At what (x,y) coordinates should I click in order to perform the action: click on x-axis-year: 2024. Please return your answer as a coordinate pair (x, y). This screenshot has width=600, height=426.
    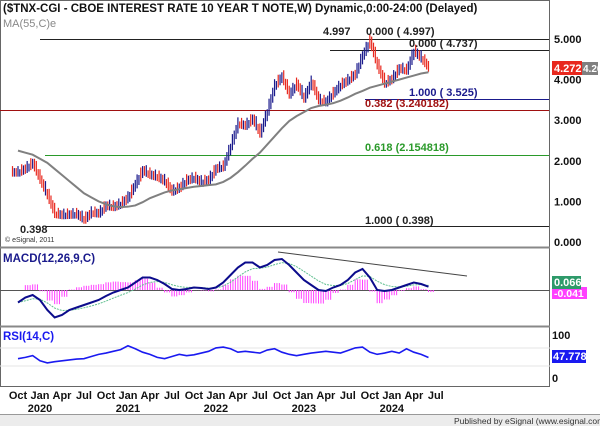
    Looking at the image, I should click on (392, 409).